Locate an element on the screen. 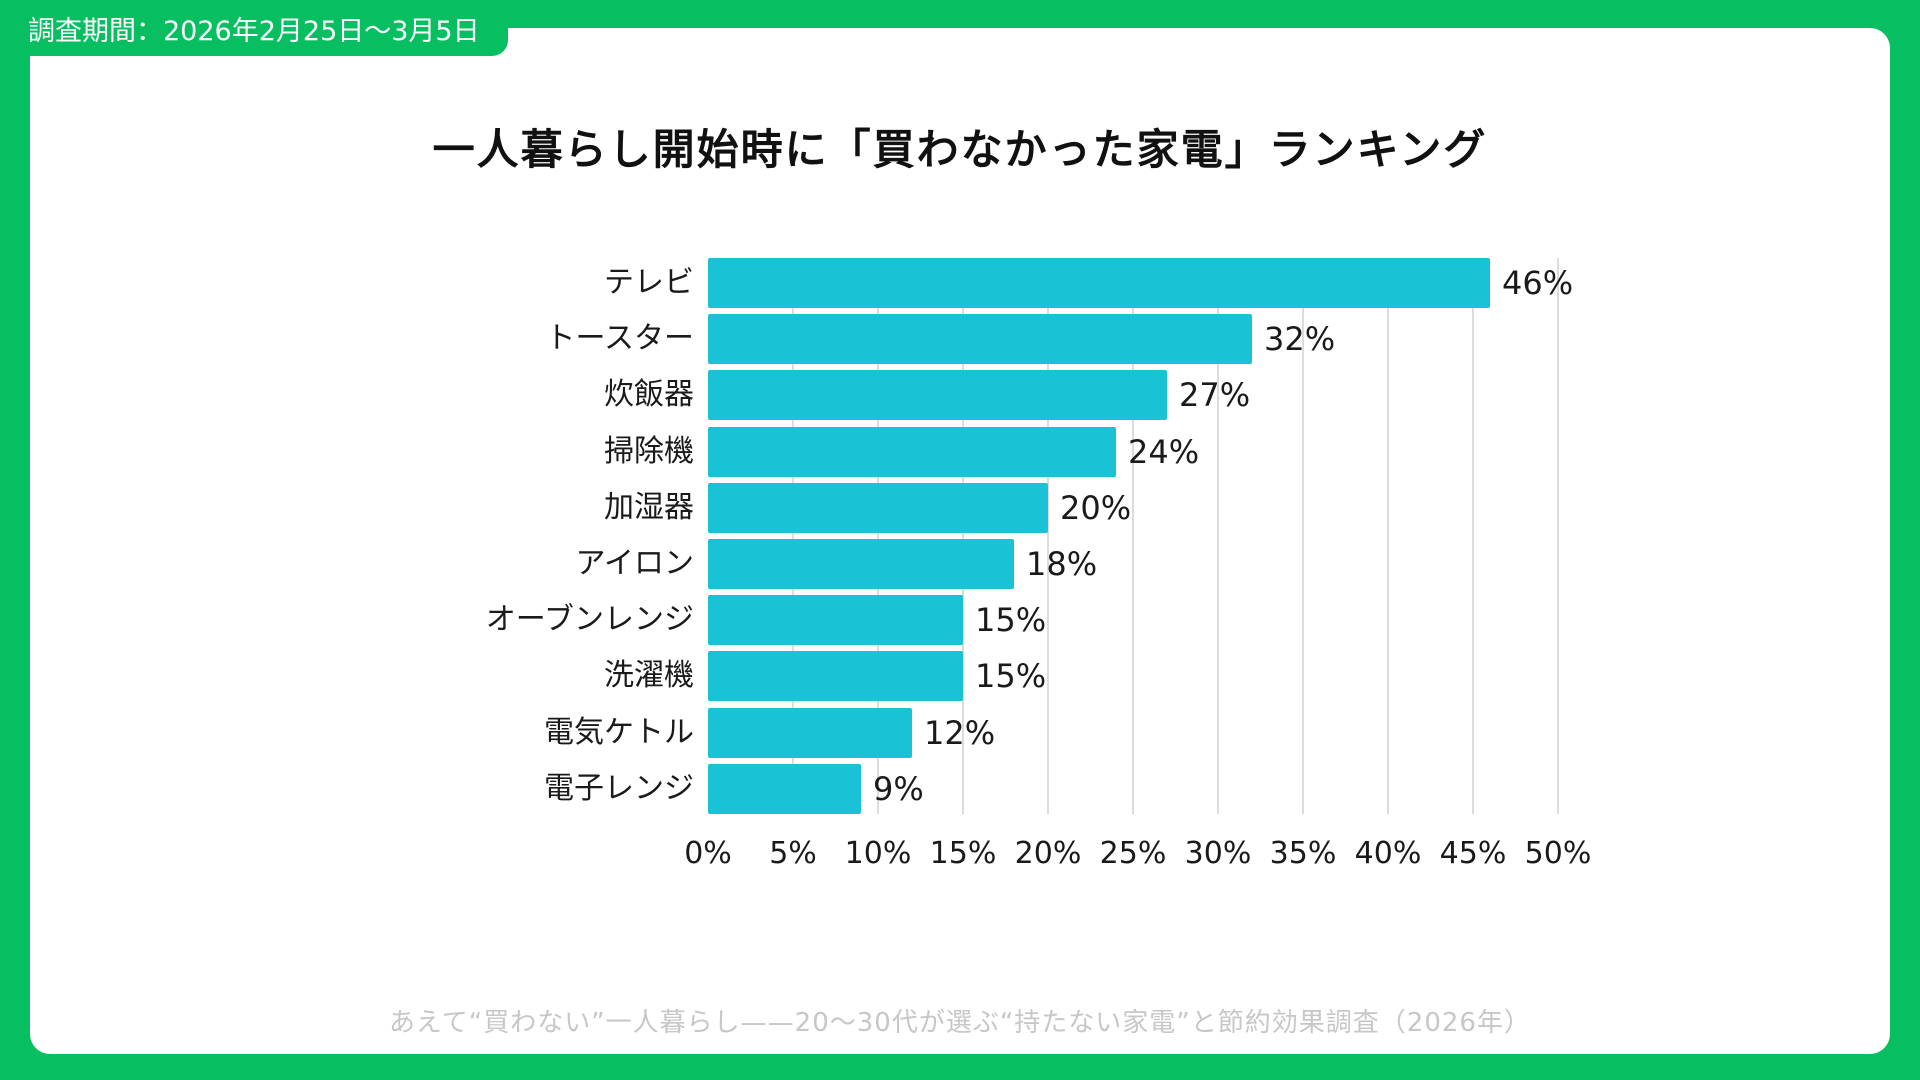  x-tick-label: 30% is located at coordinates (1218, 853).